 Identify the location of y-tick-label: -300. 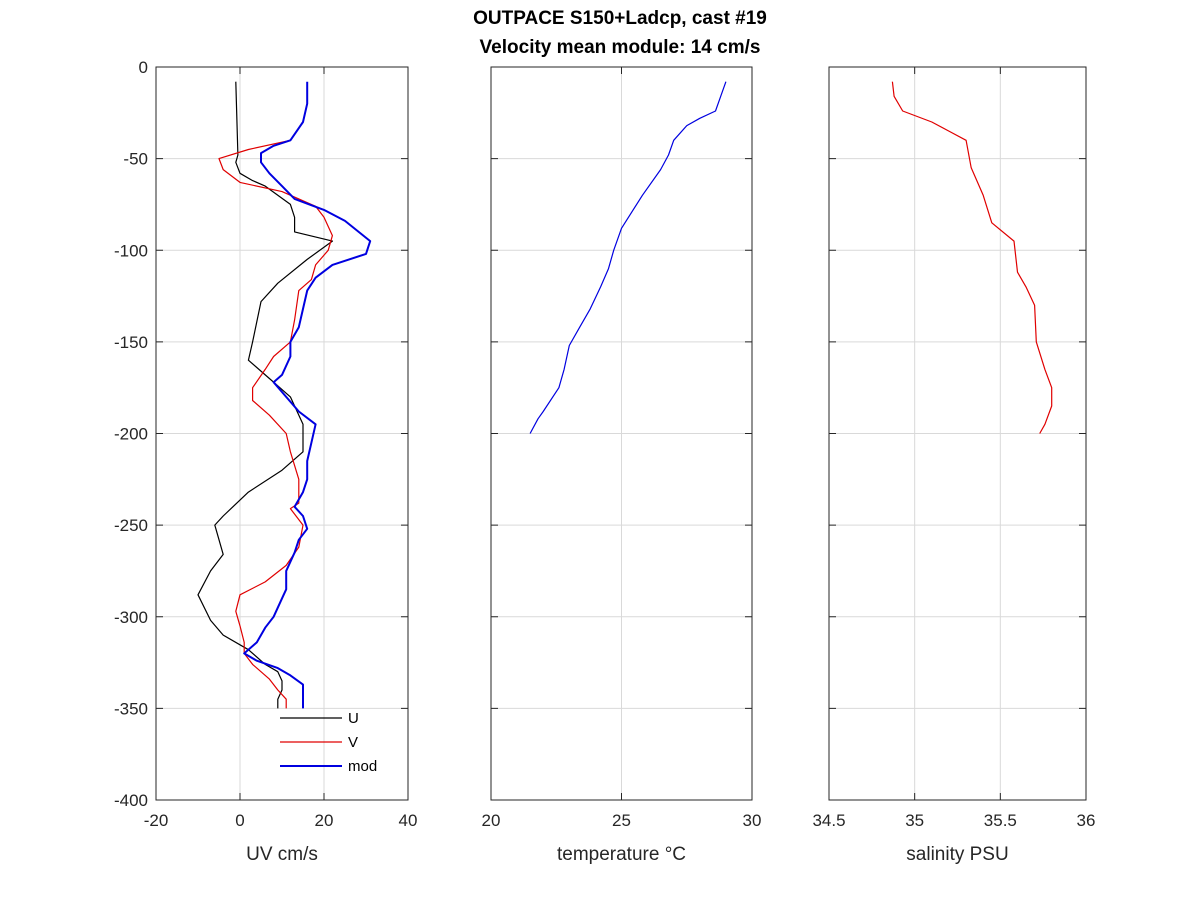
(131, 617).